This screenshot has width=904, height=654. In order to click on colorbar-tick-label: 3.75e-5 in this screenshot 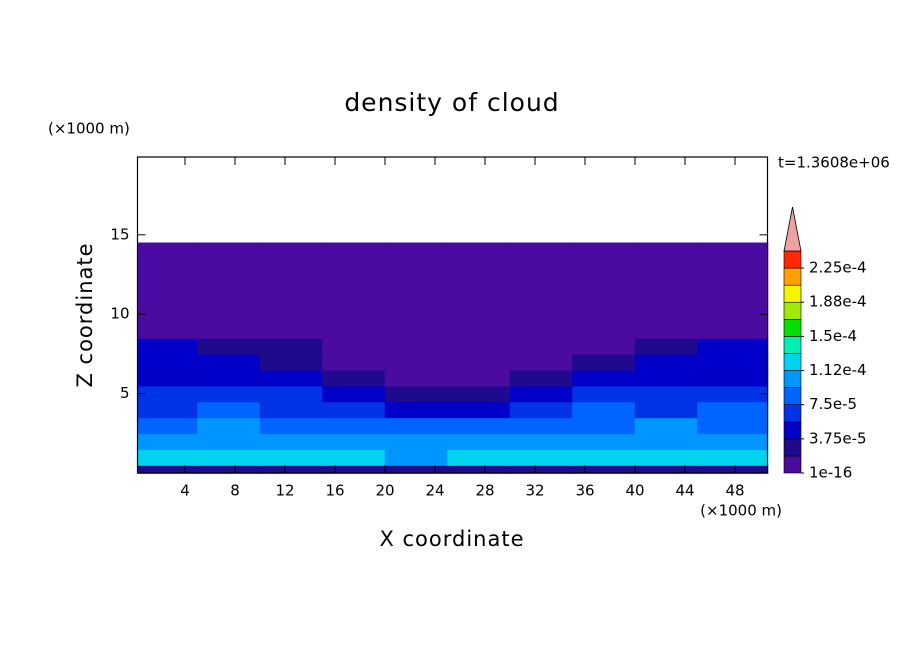, I will do `click(838, 438)`.